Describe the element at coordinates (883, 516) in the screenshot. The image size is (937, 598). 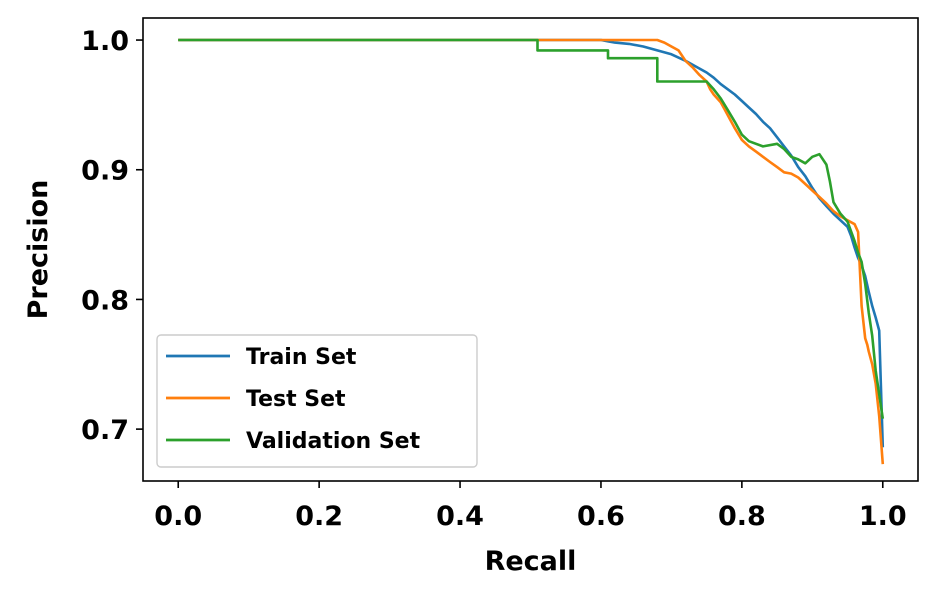
I see `x-tick-label: 1.0` at that location.